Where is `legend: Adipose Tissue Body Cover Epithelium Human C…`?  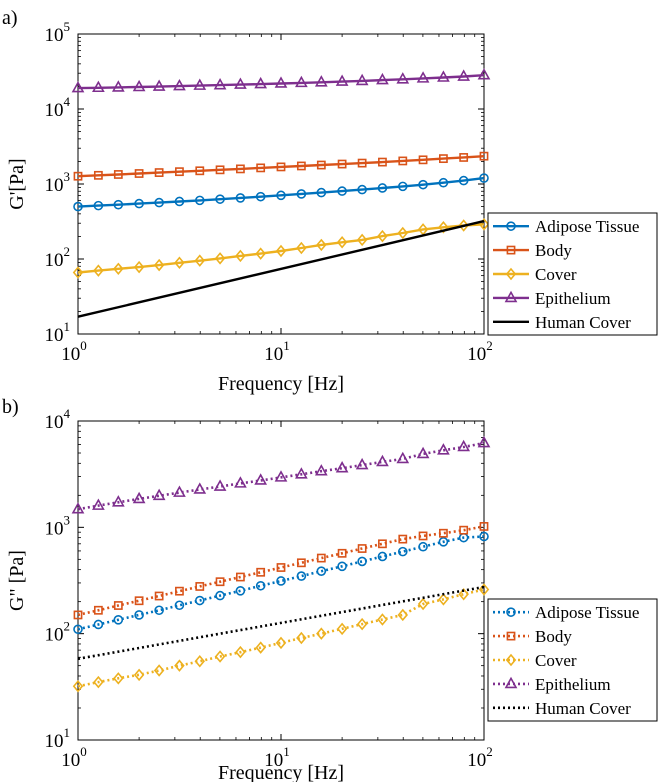 legend: Adipose Tissue Body Cover Epithelium Human C… is located at coordinates (572, 660).